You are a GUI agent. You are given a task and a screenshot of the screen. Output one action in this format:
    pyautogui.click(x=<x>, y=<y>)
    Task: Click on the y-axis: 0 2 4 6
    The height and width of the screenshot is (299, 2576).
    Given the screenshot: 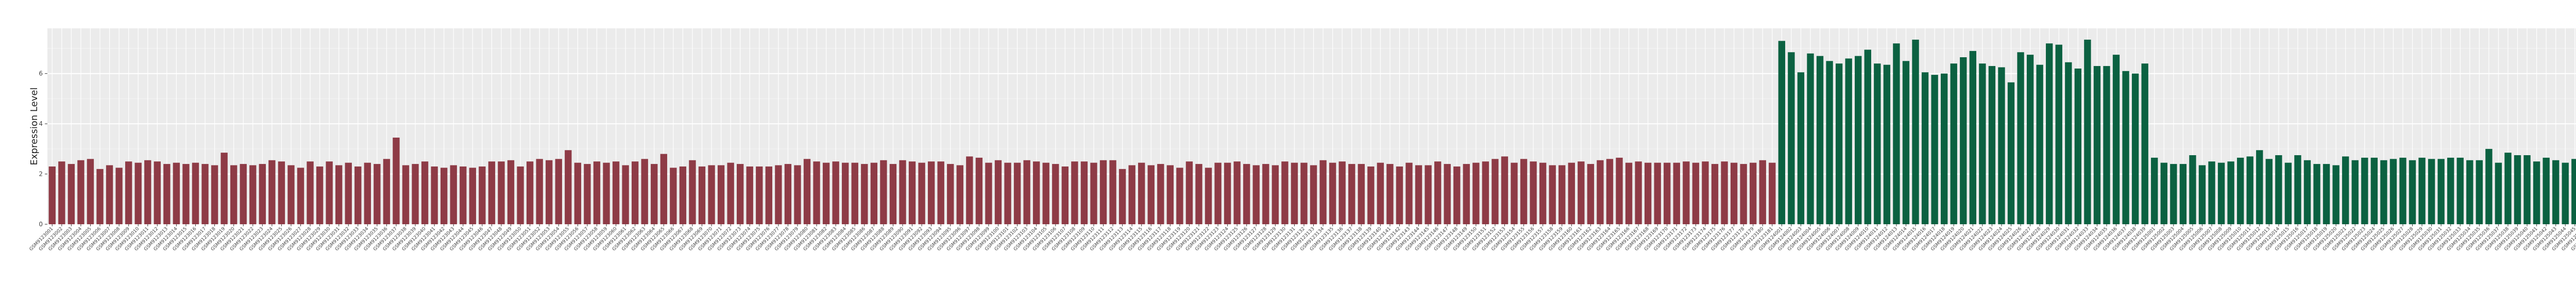 What is the action you would take?
    pyautogui.click(x=43, y=149)
    